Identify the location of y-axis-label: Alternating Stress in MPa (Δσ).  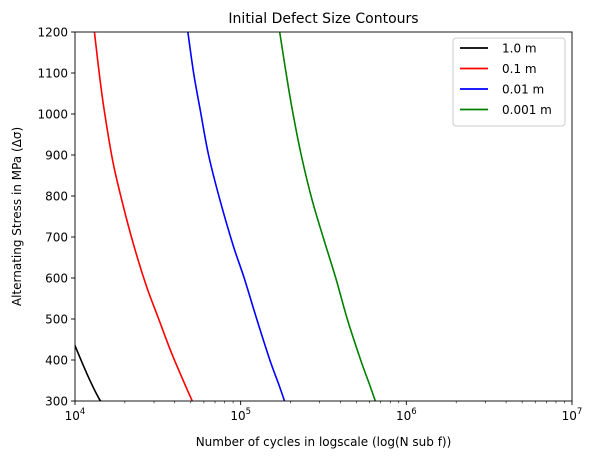
(17, 216).